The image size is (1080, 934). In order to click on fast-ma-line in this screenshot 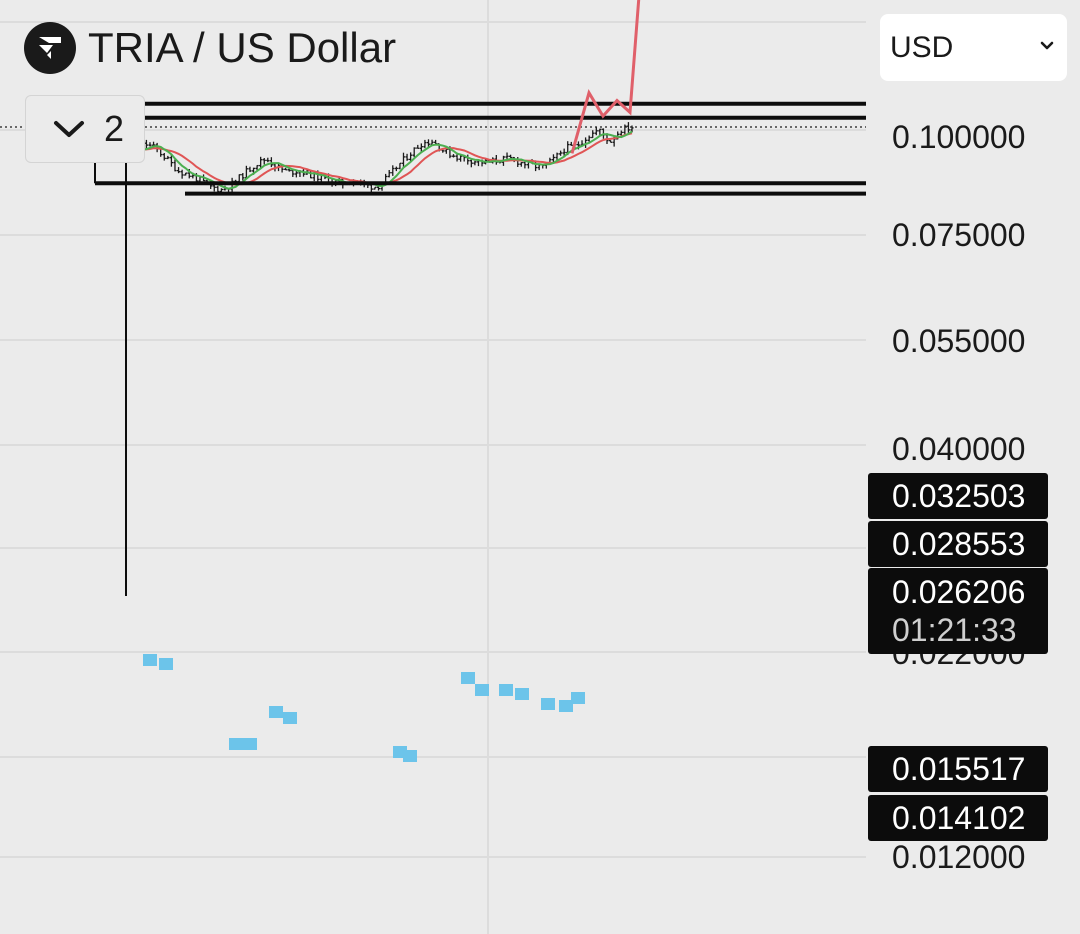, I will do `click(377, 160)`.